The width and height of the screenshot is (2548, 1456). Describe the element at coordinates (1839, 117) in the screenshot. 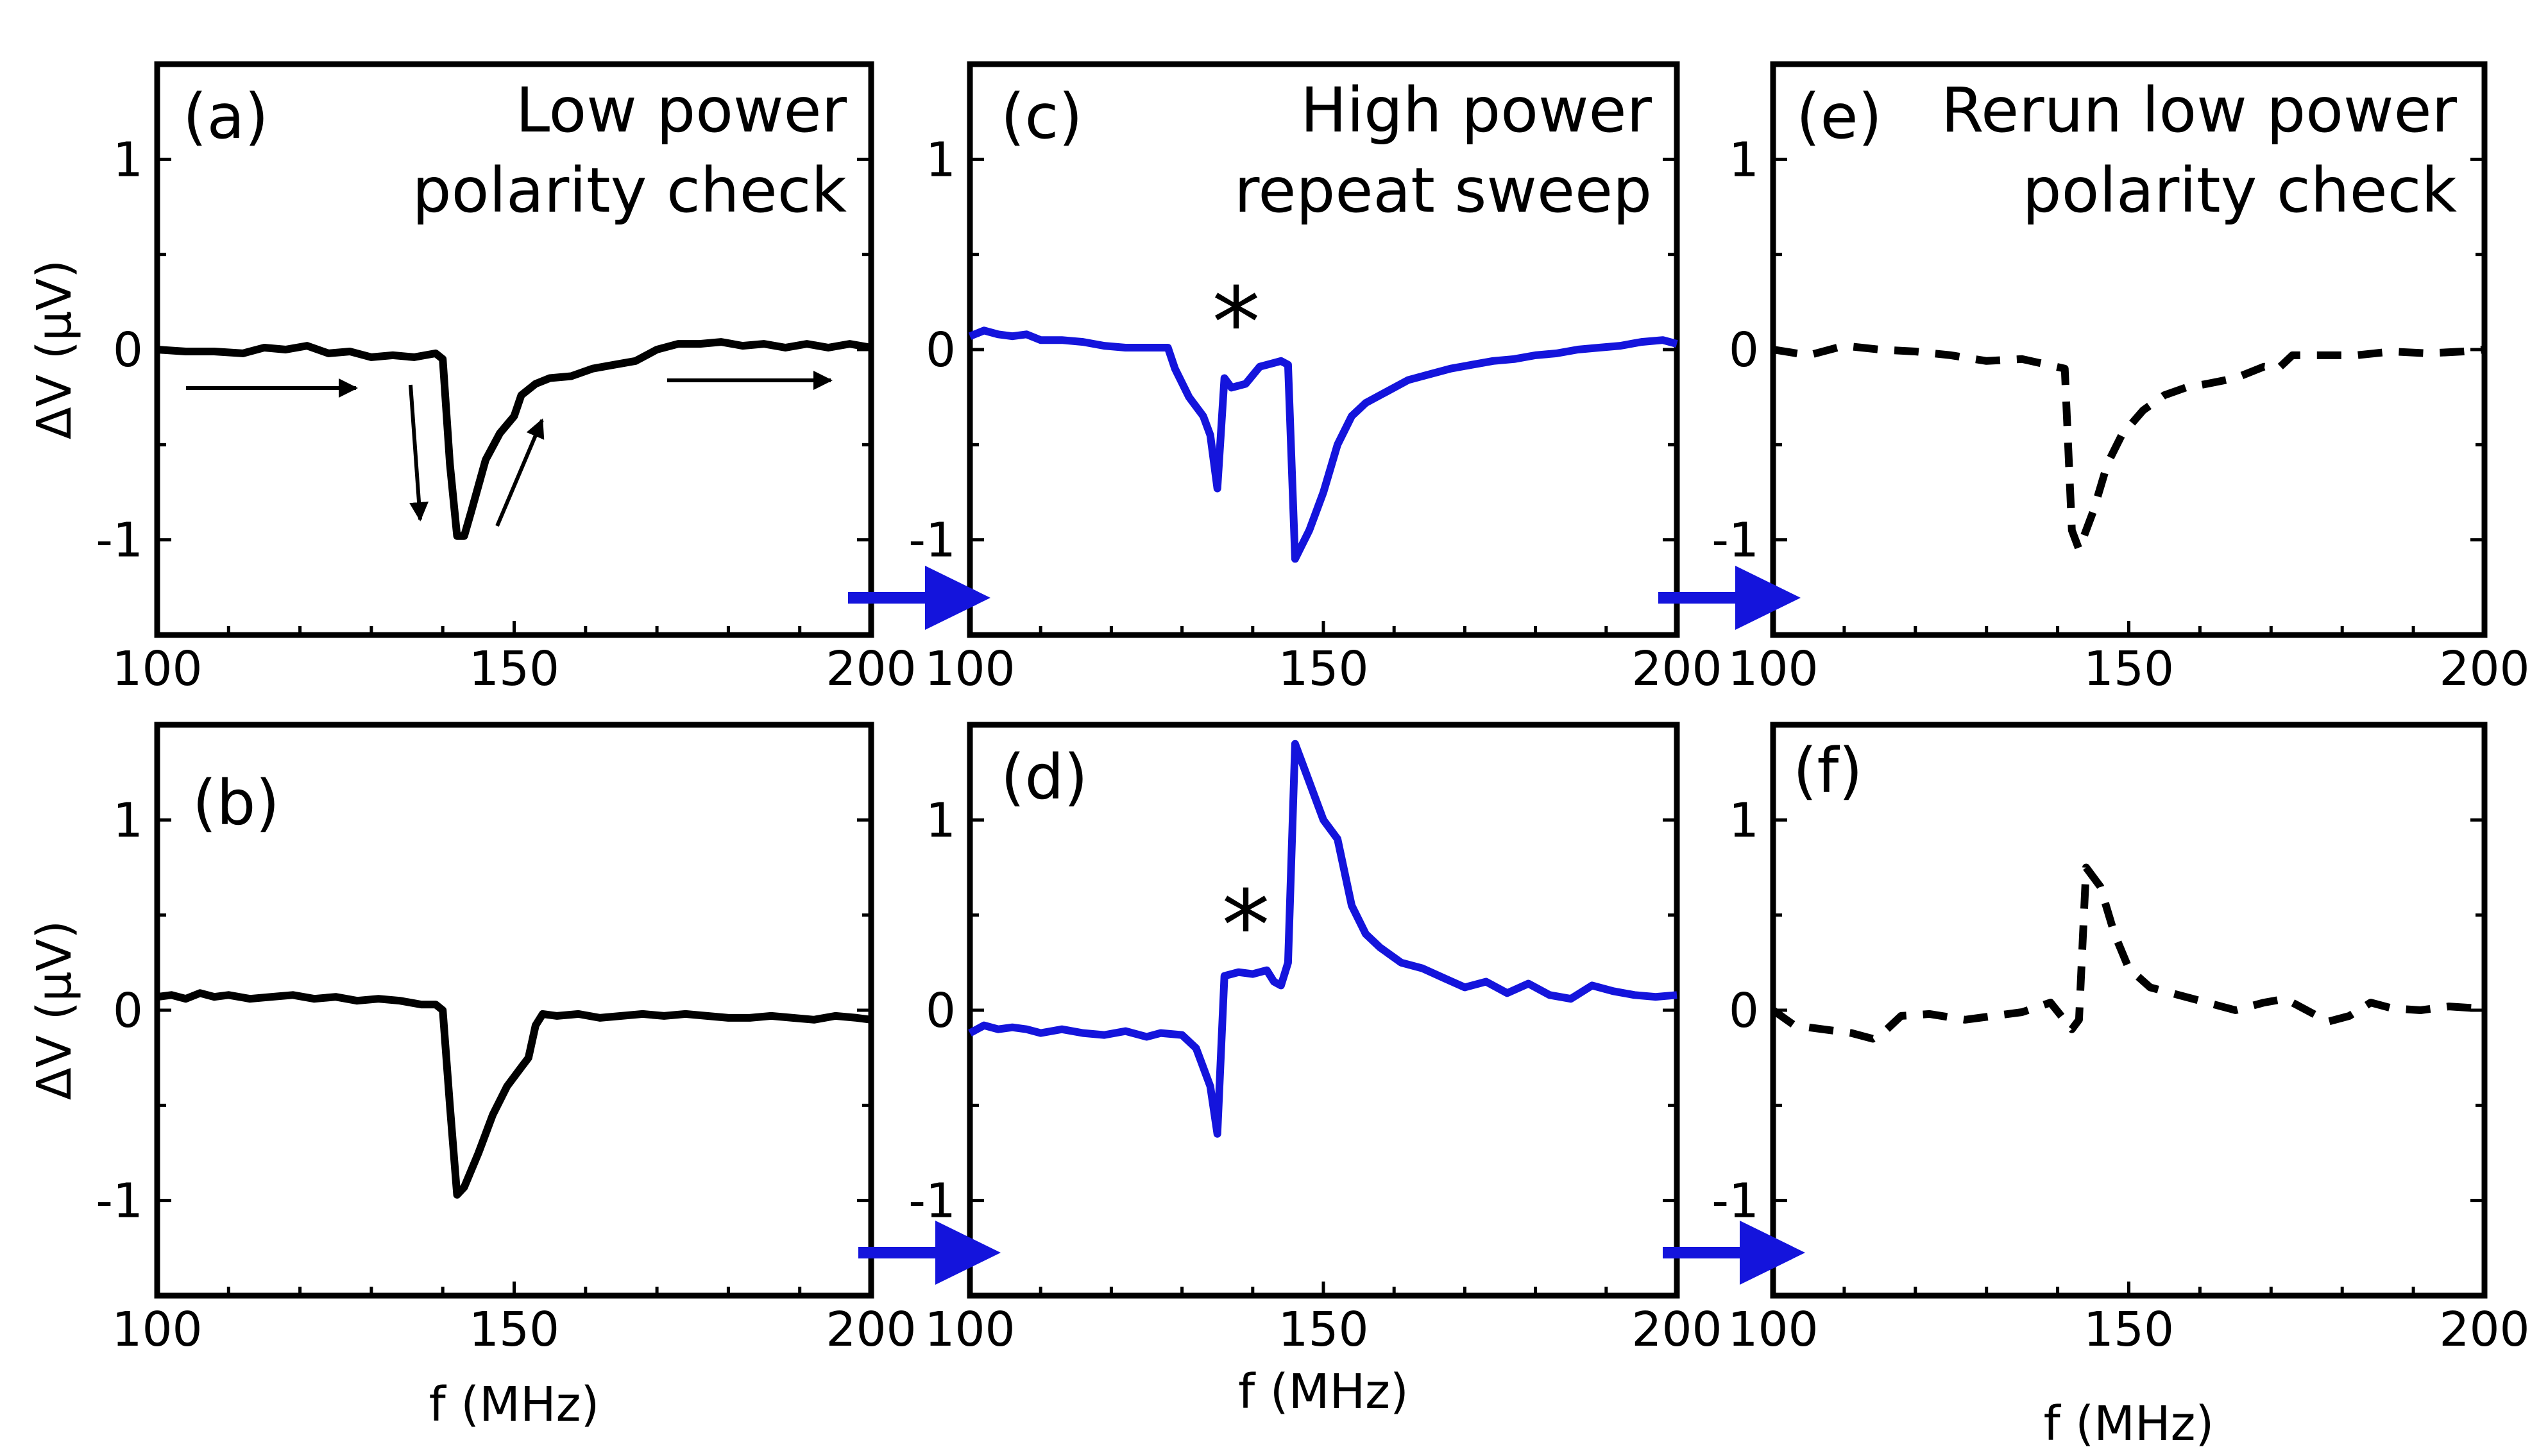

I see `panel-letter: (e)` at that location.